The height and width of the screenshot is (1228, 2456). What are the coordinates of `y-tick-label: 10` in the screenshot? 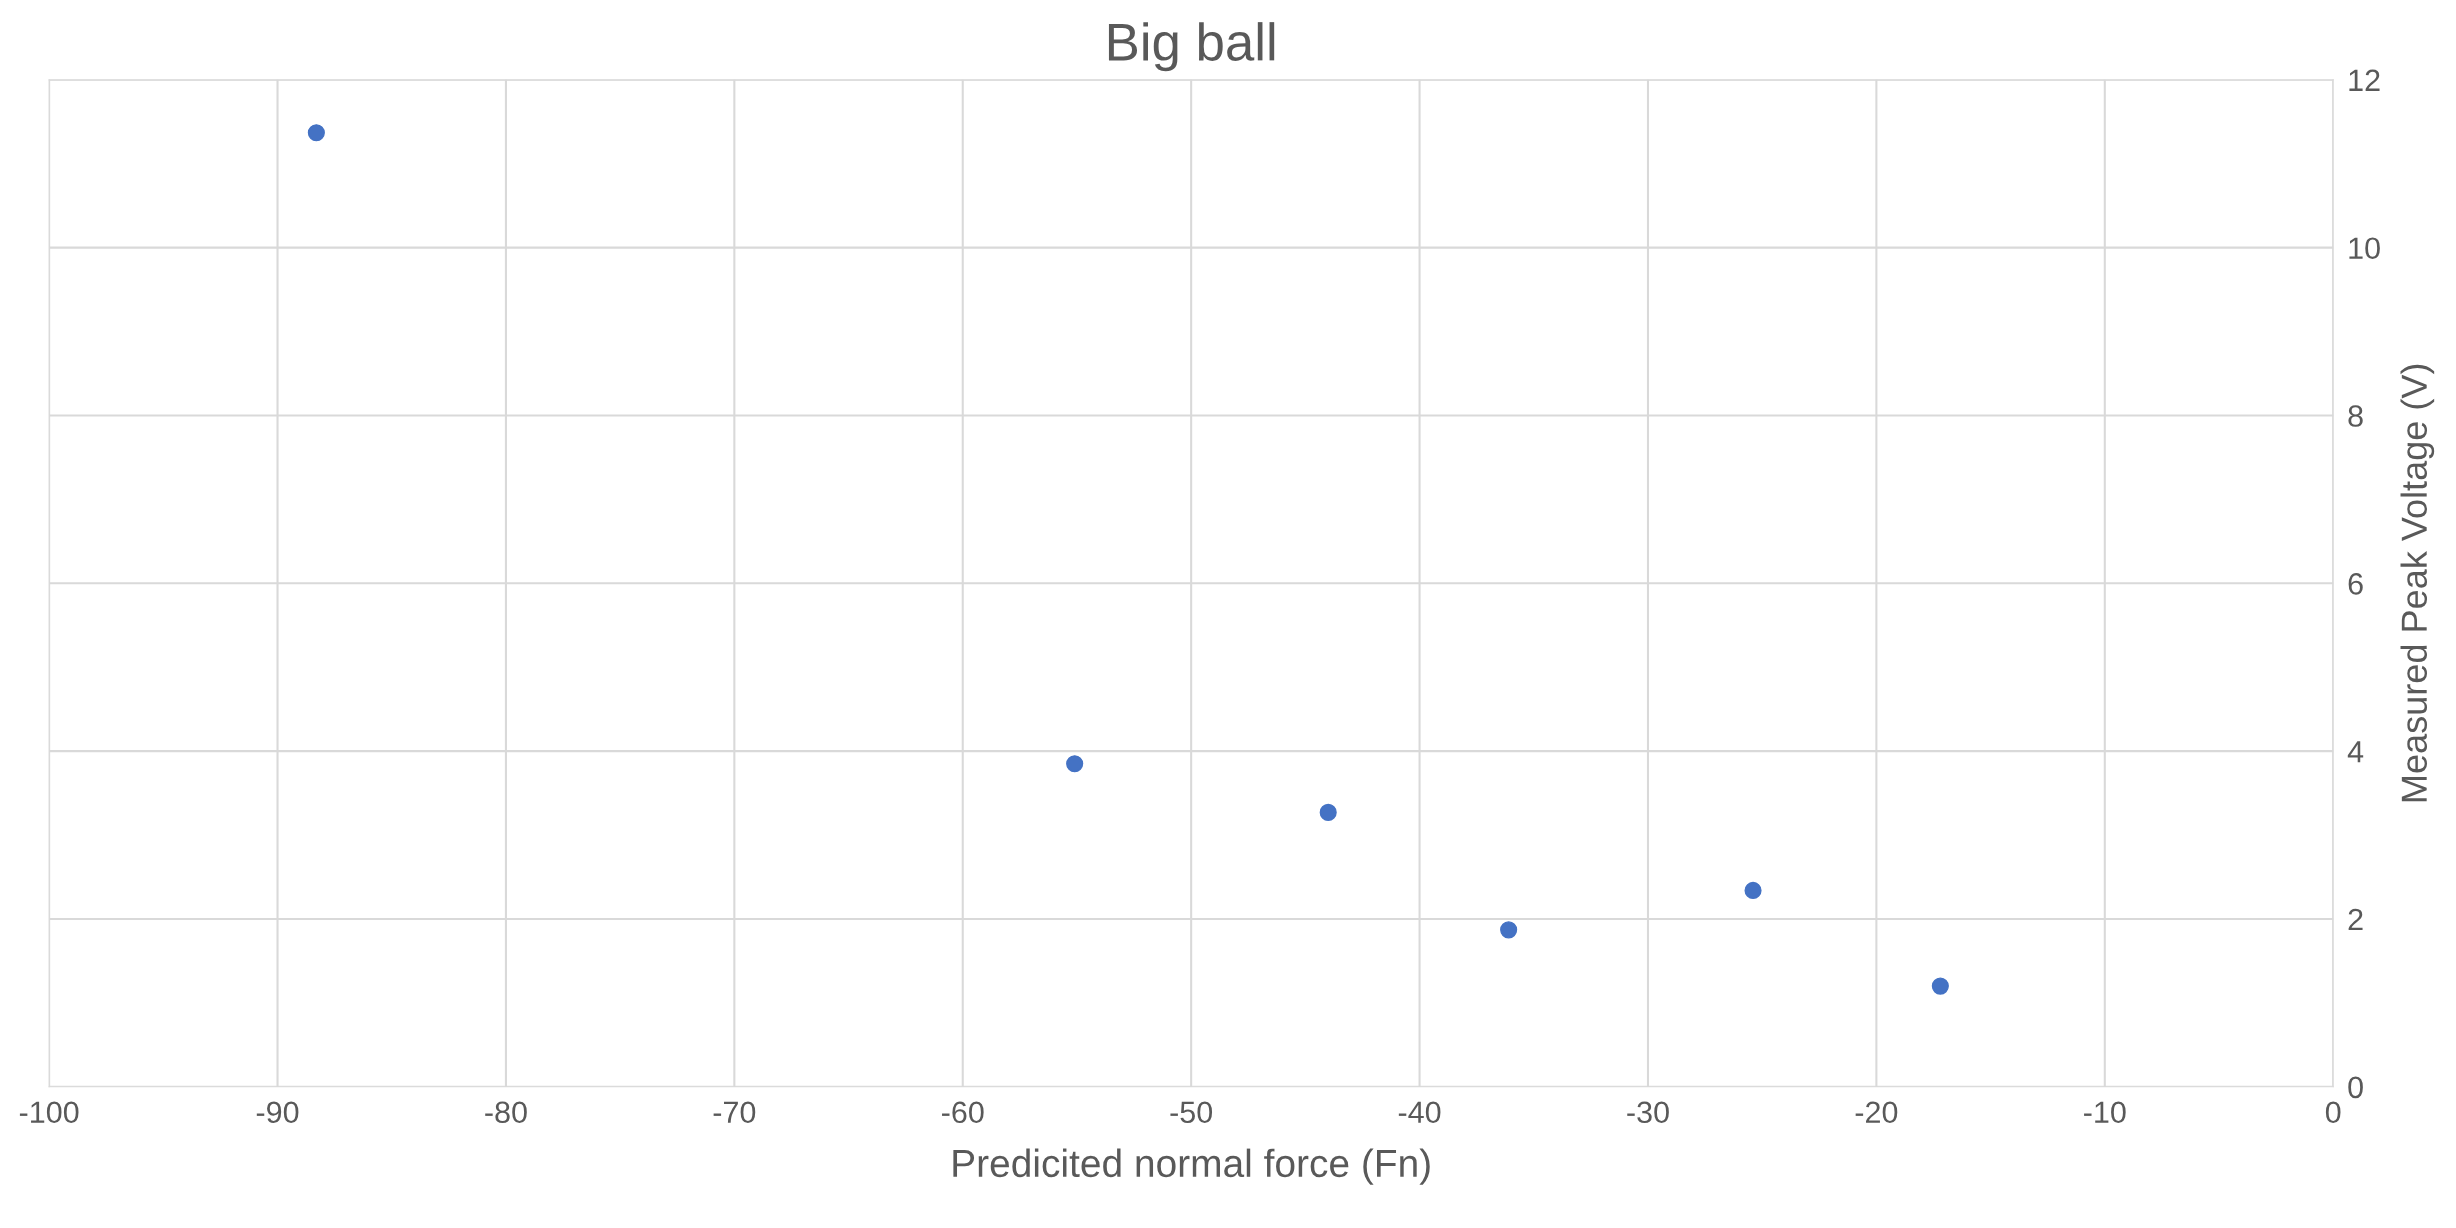 It's located at (2364, 248).